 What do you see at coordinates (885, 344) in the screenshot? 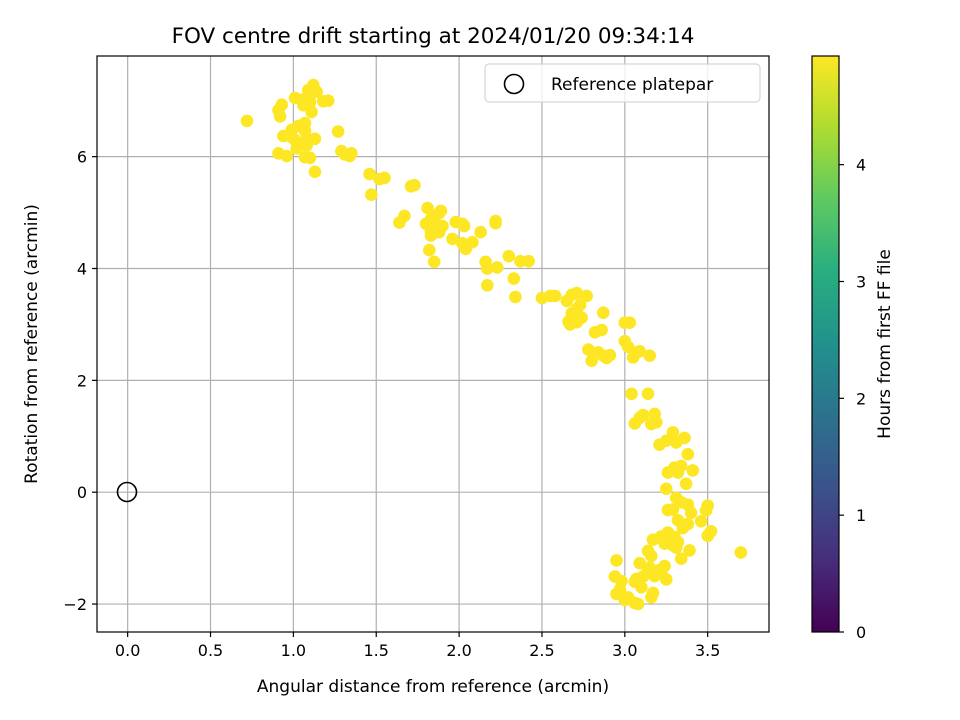
I see `colorbar-label: Hours from first FF file` at bounding box center [885, 344].